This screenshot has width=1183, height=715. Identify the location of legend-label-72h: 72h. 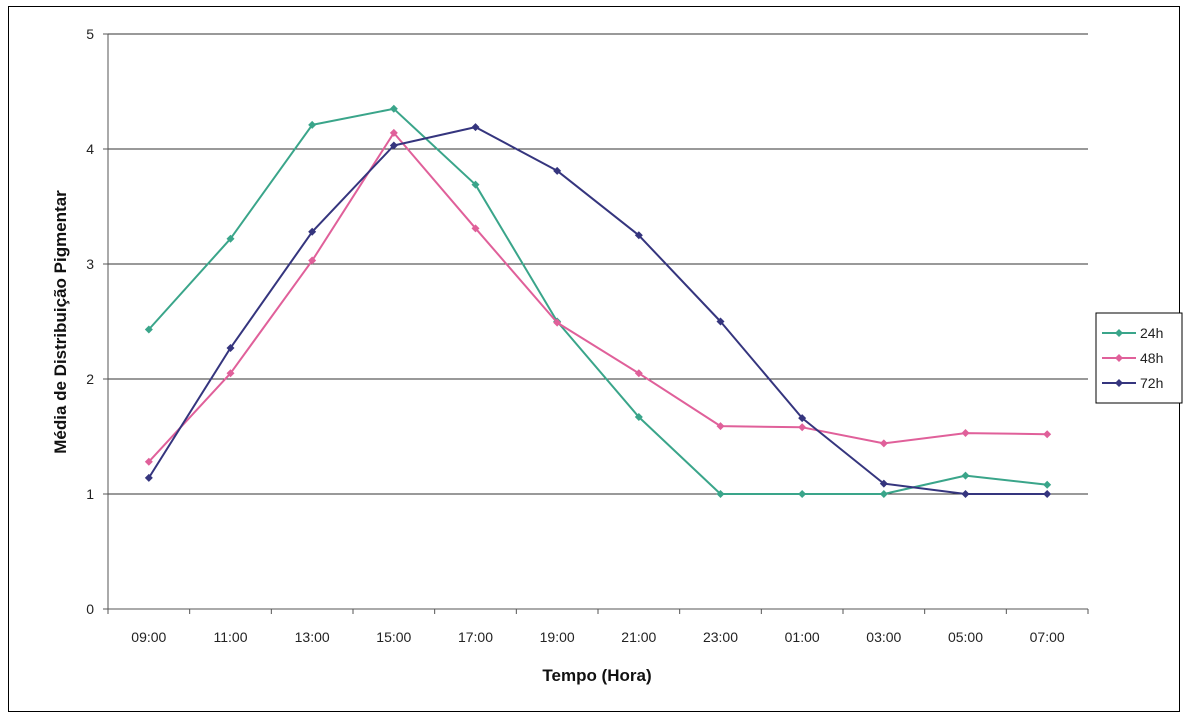
(1151, 383).